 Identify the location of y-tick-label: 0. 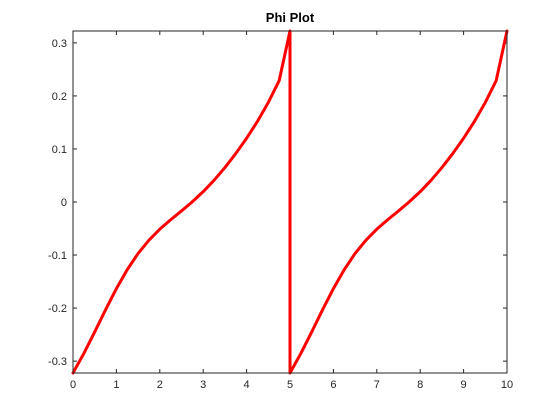
(64, 203).